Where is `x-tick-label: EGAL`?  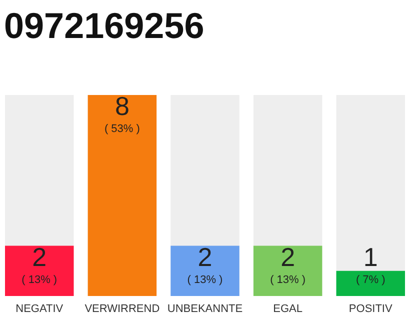
x-tick-label: EGAL is located at coordinates (287, 309).